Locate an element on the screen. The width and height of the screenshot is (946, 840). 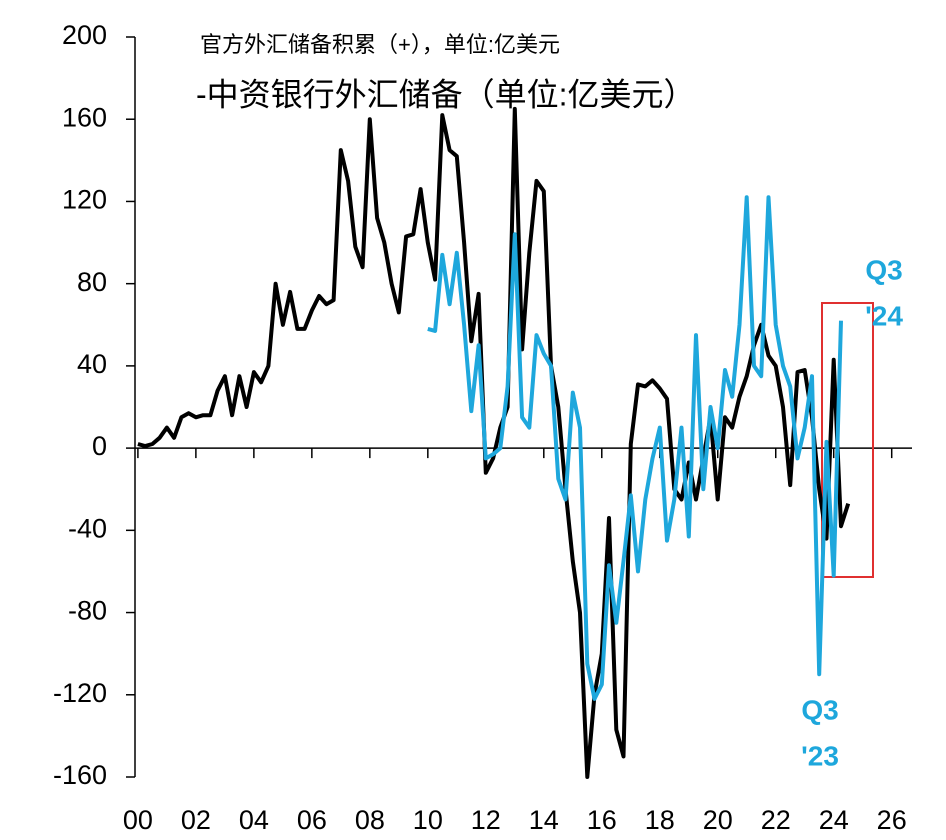
y-tick-label: 0 is located at coordinates (99, 446).